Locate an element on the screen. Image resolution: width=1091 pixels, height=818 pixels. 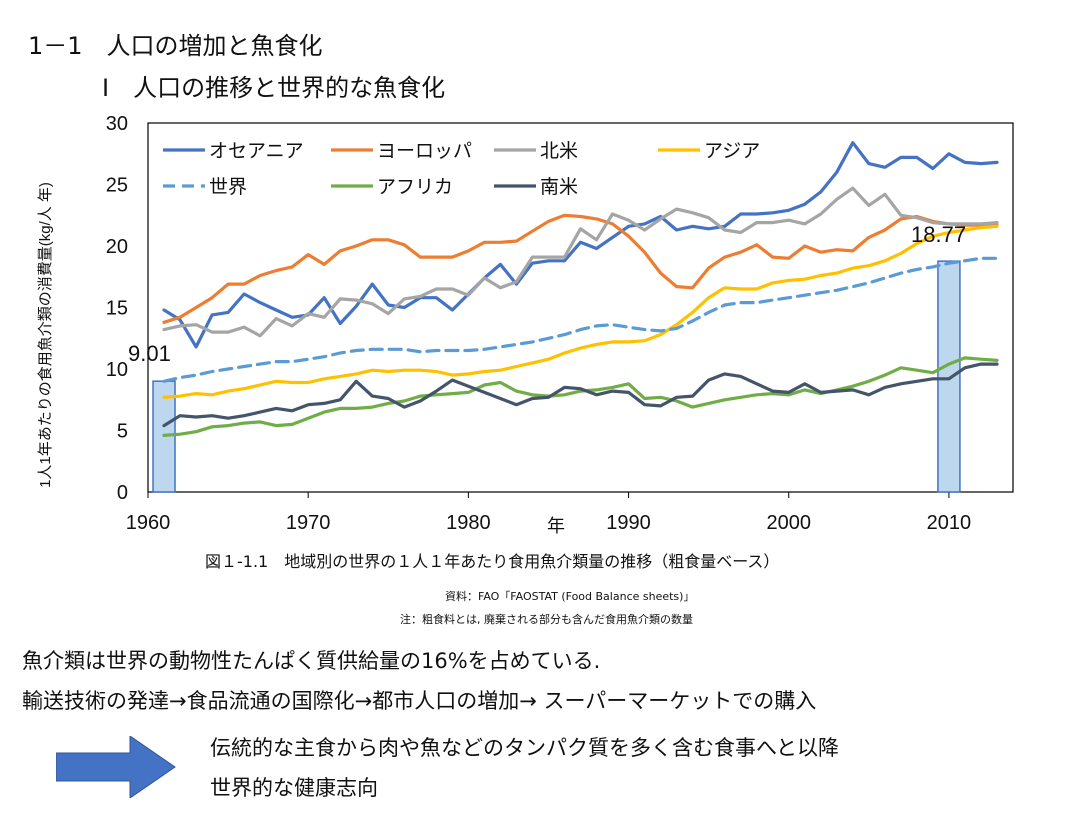
x-tick-label: 1980 is located at coordinates (468, 523).